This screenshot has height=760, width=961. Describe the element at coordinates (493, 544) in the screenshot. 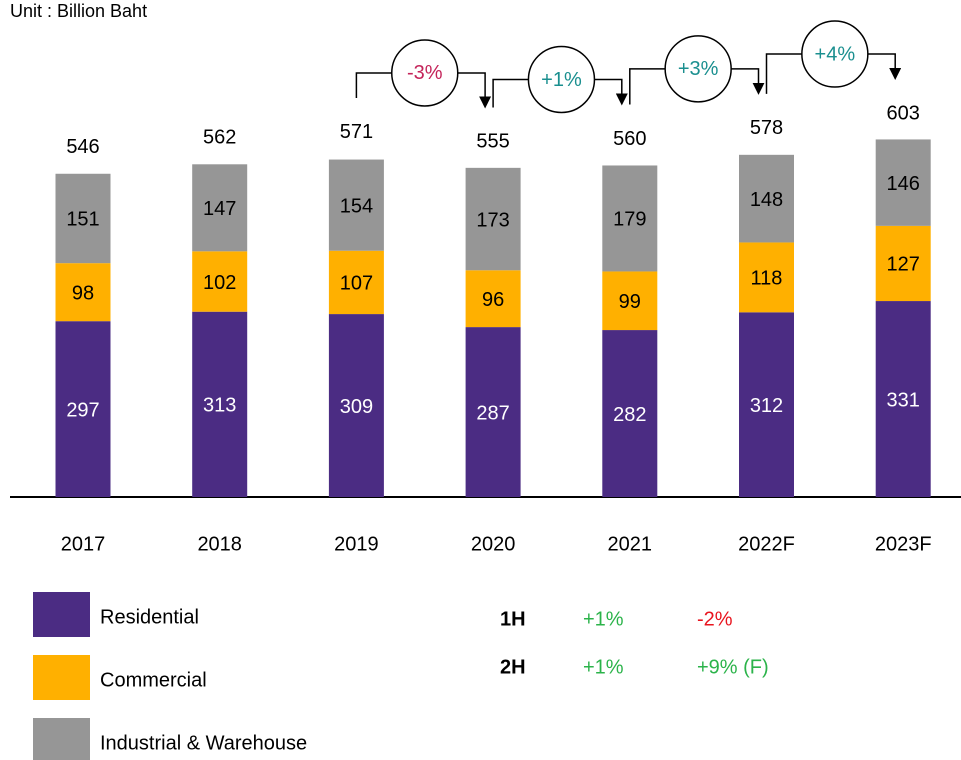

I see `x-tick-label: 2020` at that location.